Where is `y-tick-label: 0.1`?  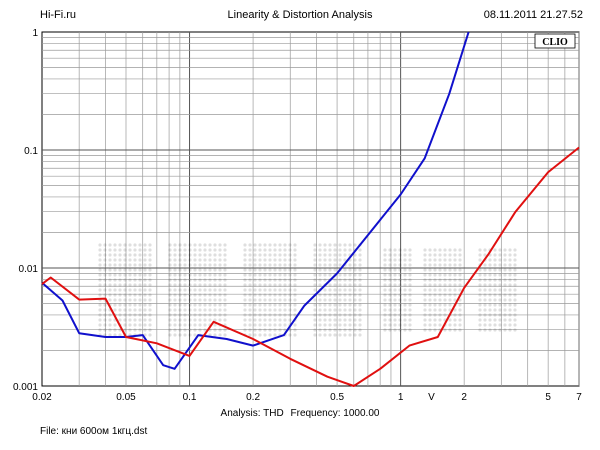 y-tick-label: 0.1 is located at coordinates (31, 151).